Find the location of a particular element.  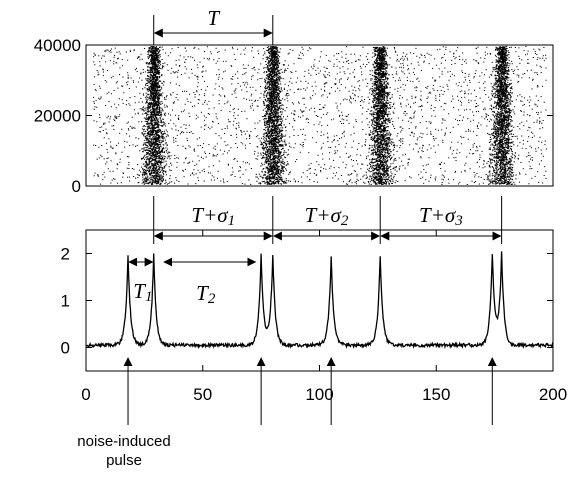

rate-x-tick-label: 50 is located at coordinates (202, 394).